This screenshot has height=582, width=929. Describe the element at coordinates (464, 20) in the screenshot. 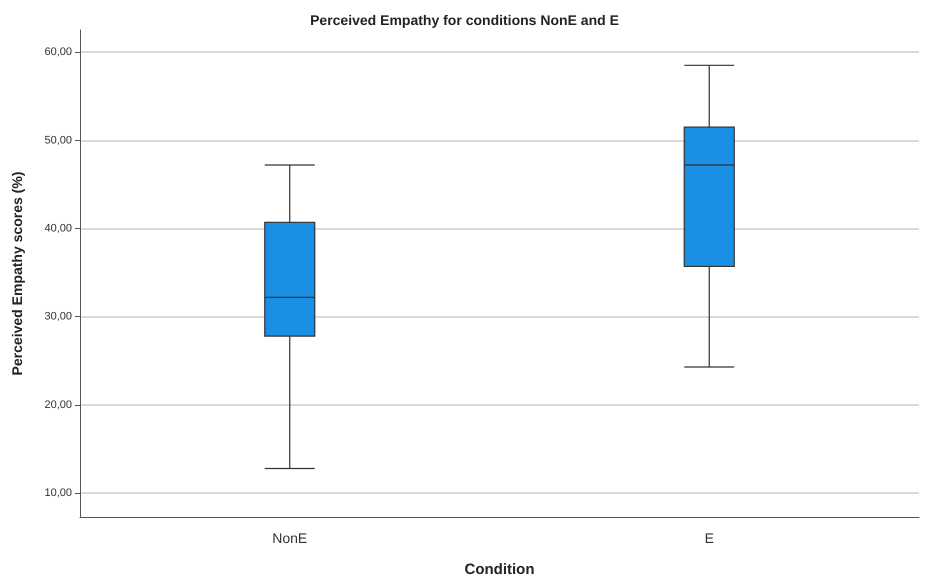

I see `chart-title: Perceived Empathy for conditions NonE and E` at that location.